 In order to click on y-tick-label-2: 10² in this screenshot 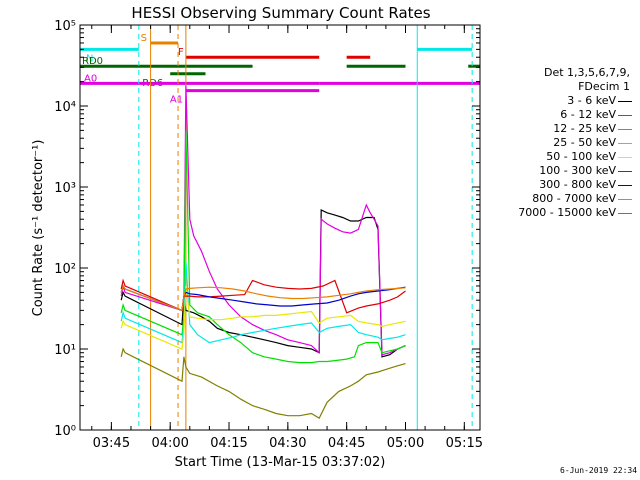, I will do `click(65, 269)`.